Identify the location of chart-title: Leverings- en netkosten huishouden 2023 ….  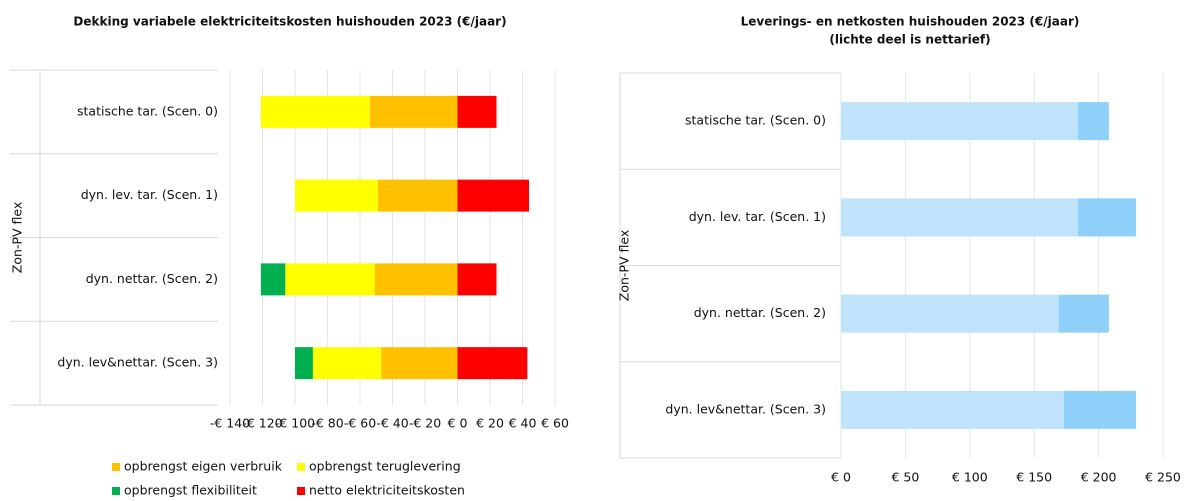
(910, 22).